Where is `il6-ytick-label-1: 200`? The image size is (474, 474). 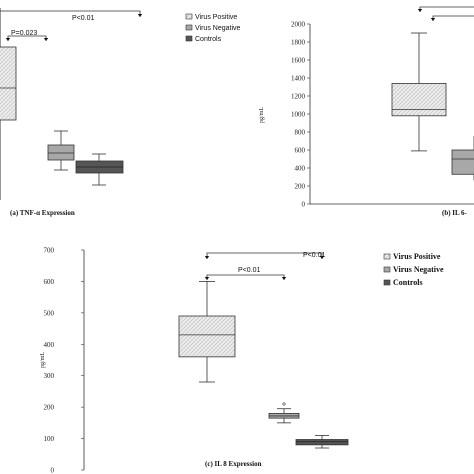 il6-ytick-label-1: 200 is located at coordinates (300, 187).